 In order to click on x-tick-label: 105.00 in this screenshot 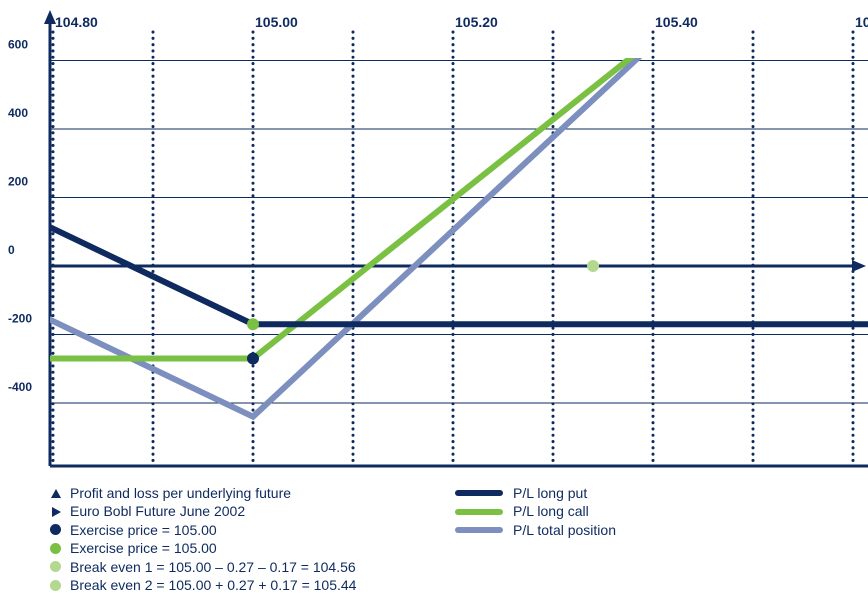, I will do `click(276, 22)`.